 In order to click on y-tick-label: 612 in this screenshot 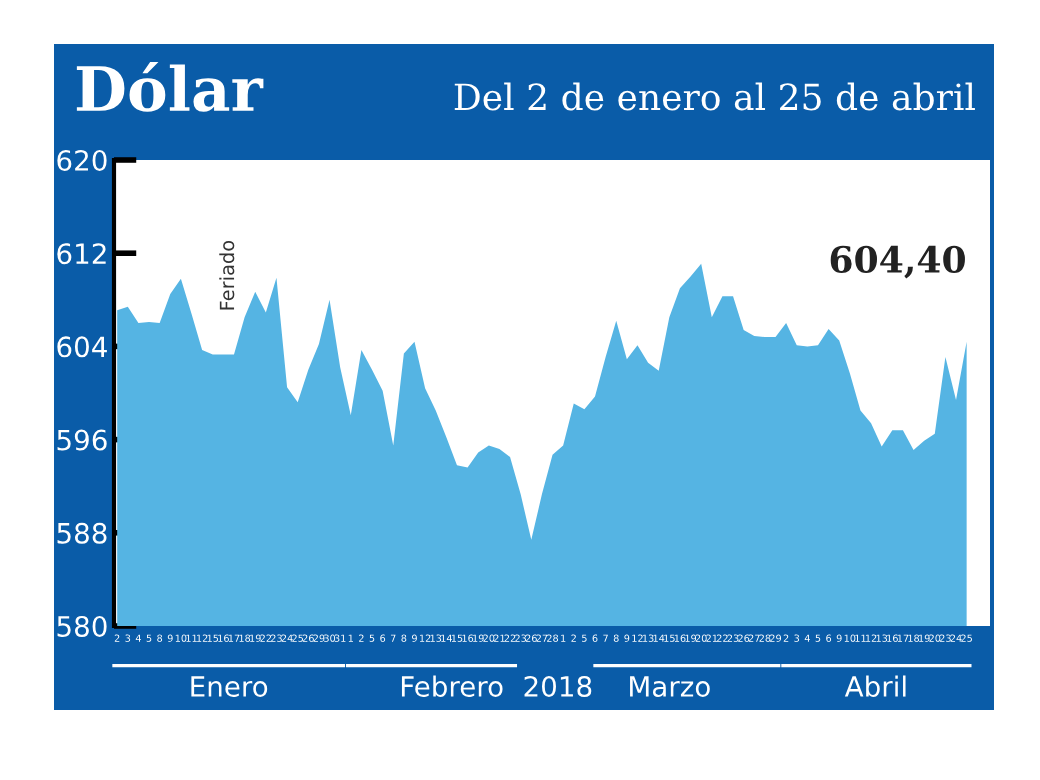, I will do `click(81, 254)`.